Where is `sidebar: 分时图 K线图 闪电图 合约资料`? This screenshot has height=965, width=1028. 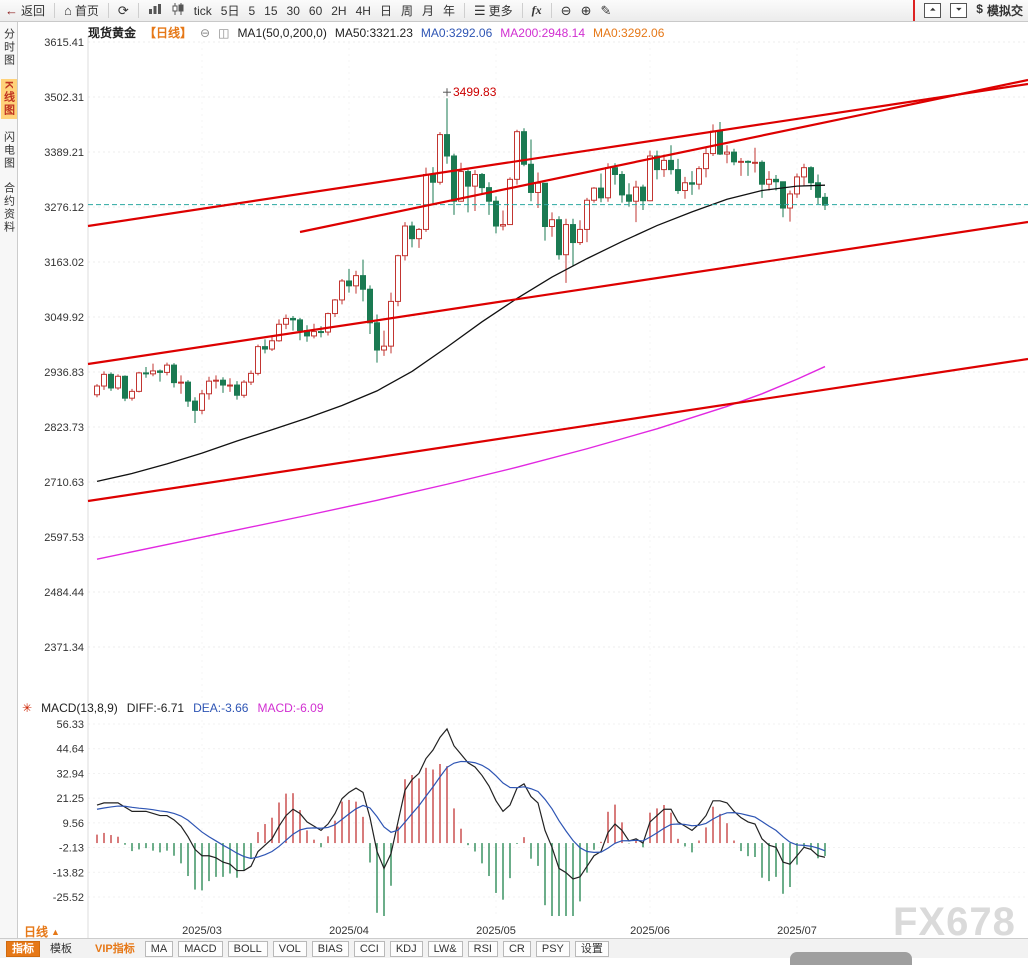 sidebar: 分时图 K线图 闪电图 合约资料 is located at coordinates (9, 489).